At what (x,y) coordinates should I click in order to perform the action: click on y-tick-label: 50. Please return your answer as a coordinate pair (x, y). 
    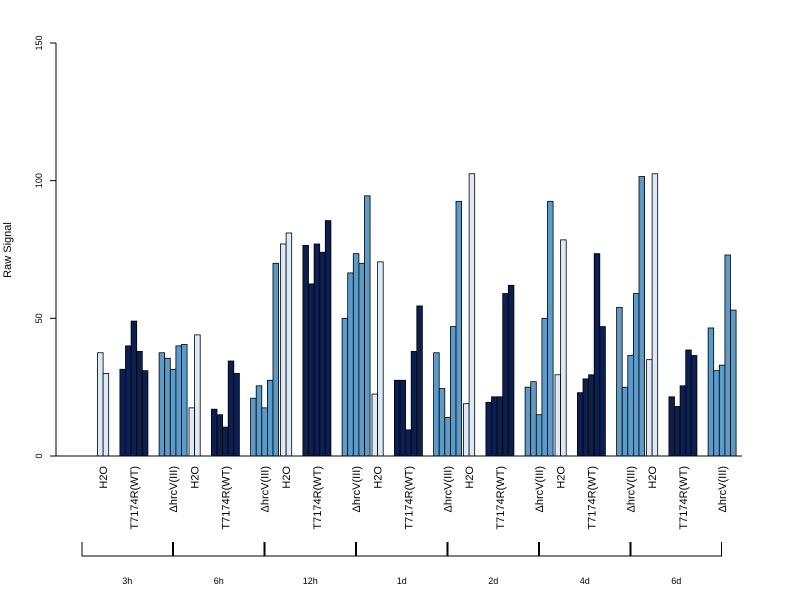
    Looking at the image, I should click on (39, 318).